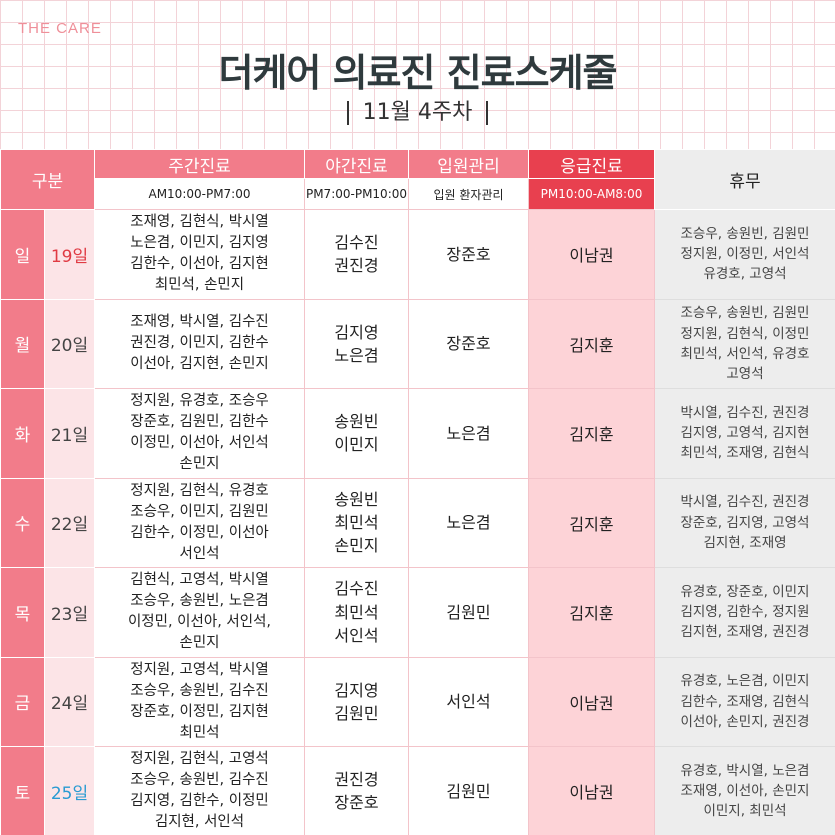 The height and width of the screenshot is (835, 835). I want to click on cell-line: 김현식, 고영석, 박시열, so click(199, 580).